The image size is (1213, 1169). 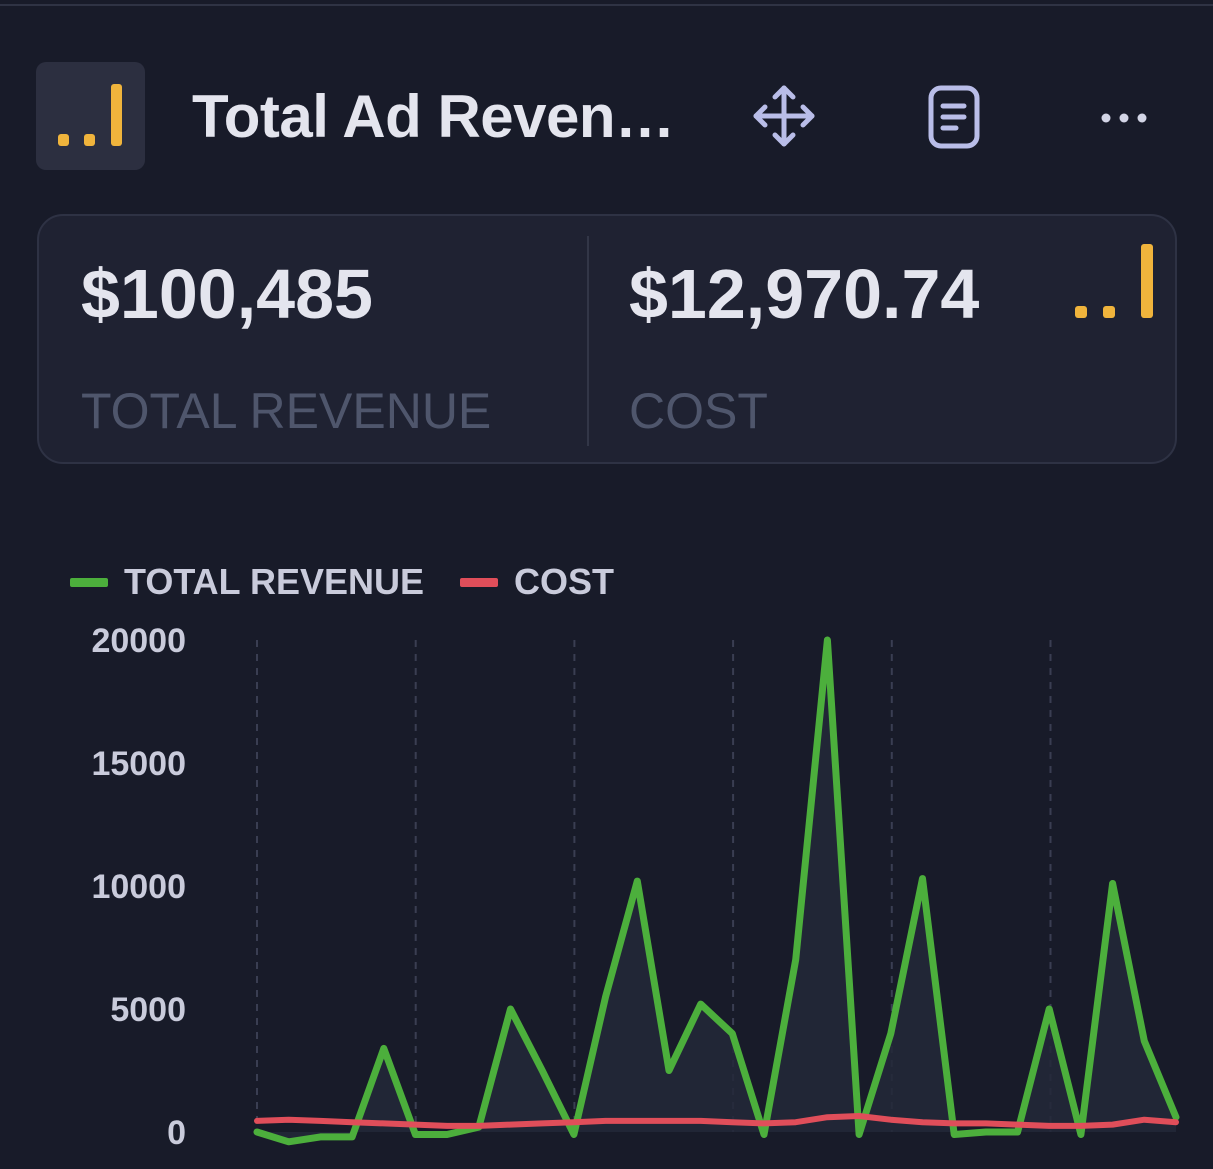 I want to click on total-revenue-label: TOTAL REVENUE, so click(x=286, y=411).